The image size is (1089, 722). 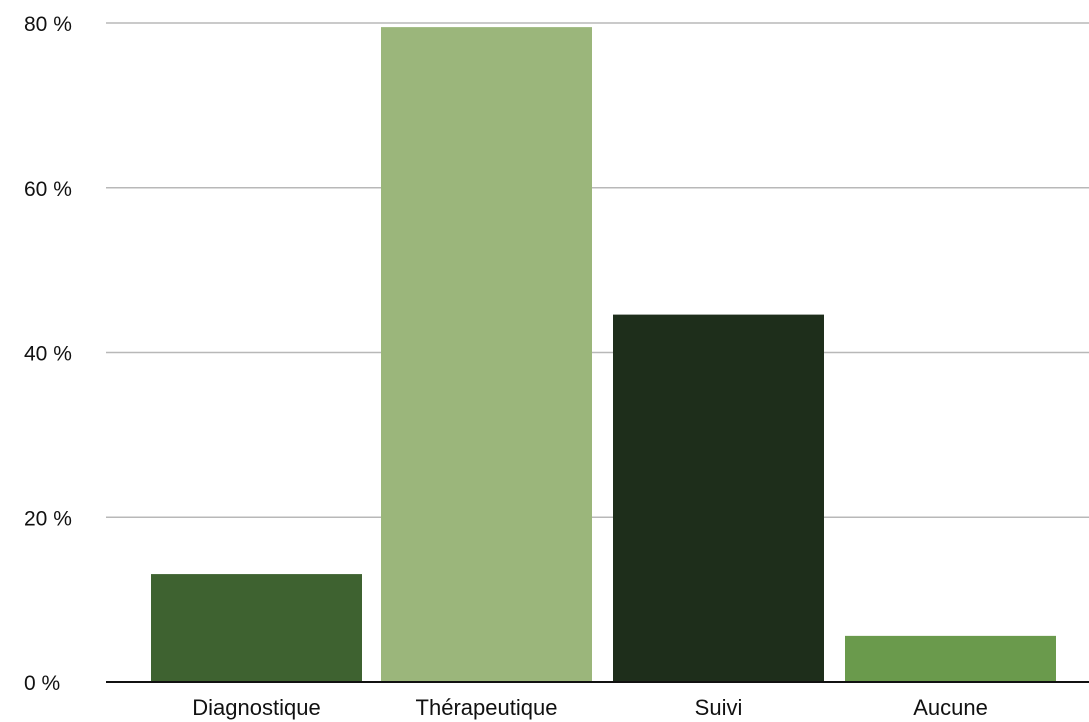 I want to click on y-tick-label: 20 %, so click(x=48, y=518).